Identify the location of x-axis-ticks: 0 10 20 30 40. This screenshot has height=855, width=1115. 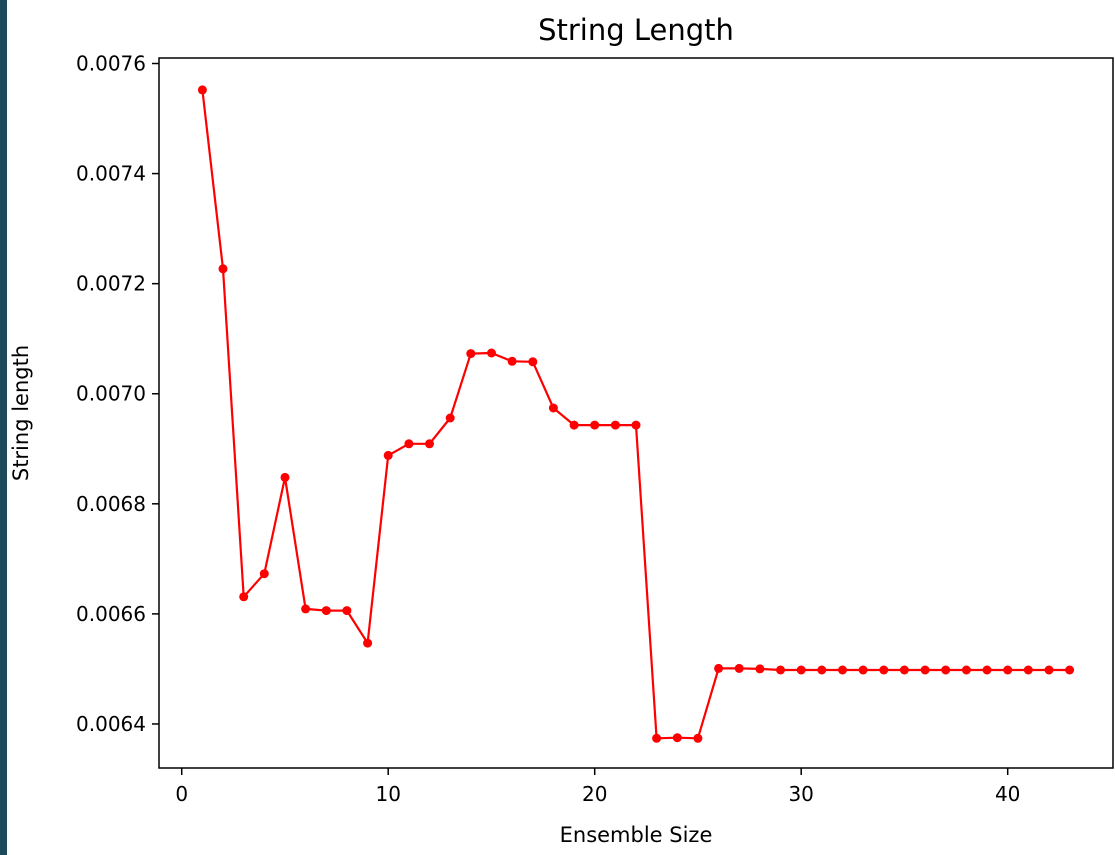
(597, 787).